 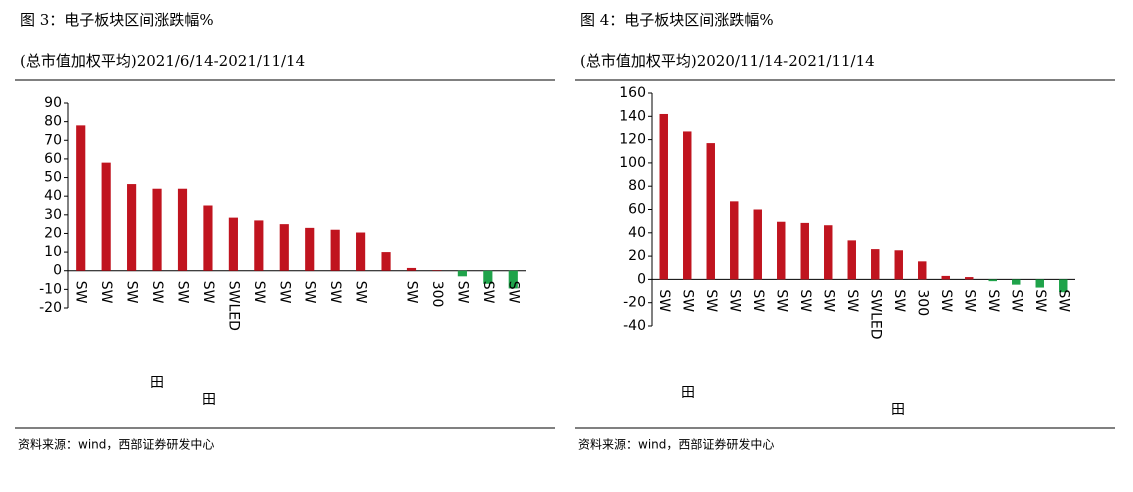 What do you see at coordinates (53, 103) in the screenshot?
I see `y-tick-label: 90` at bounding box center [53, 103].